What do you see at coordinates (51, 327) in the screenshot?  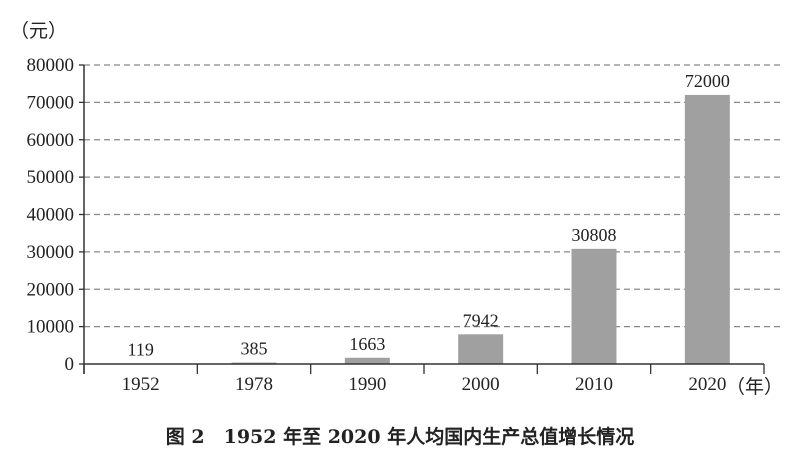 I see `y-tick-label: 10000` at bounding box center [51, 327].